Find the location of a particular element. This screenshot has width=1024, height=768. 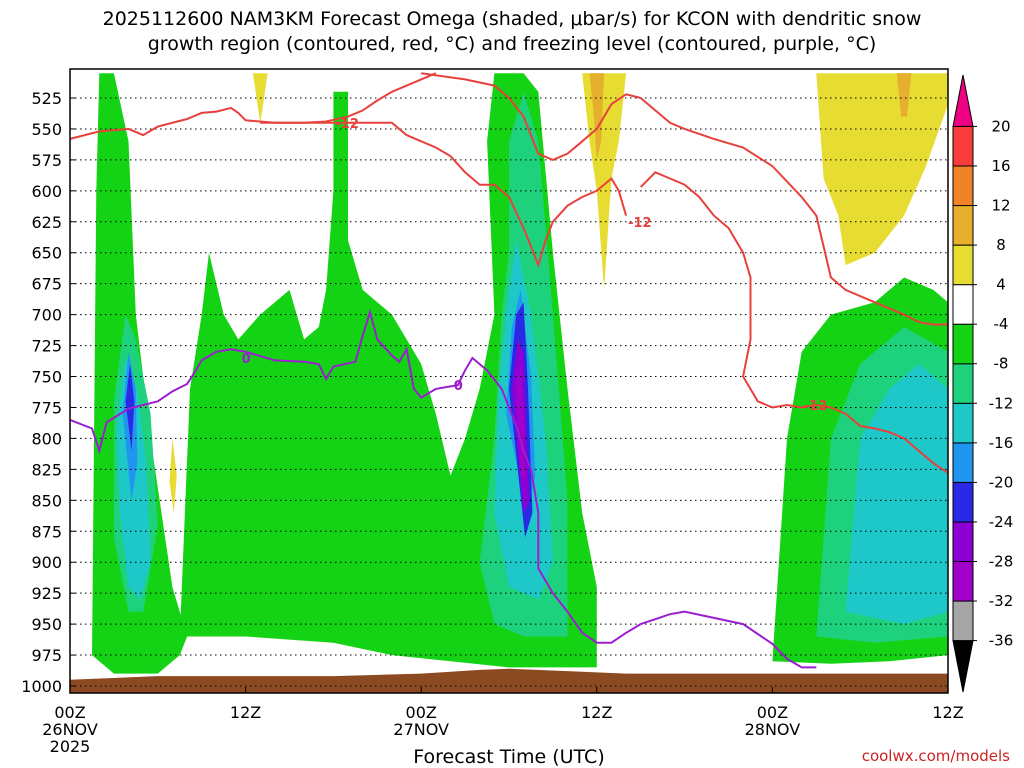

colorbar-label-5: -4 is located at coordinates (1001, 324).